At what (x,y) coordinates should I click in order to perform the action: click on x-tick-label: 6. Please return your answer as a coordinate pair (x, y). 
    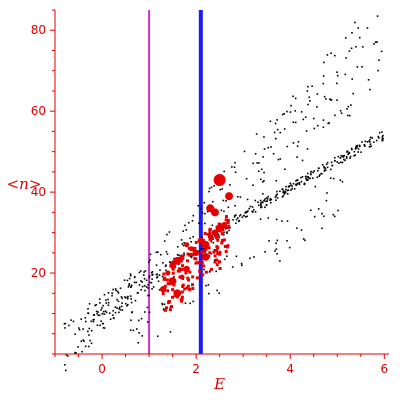
    Looking at the image, I should click on (384, 369).